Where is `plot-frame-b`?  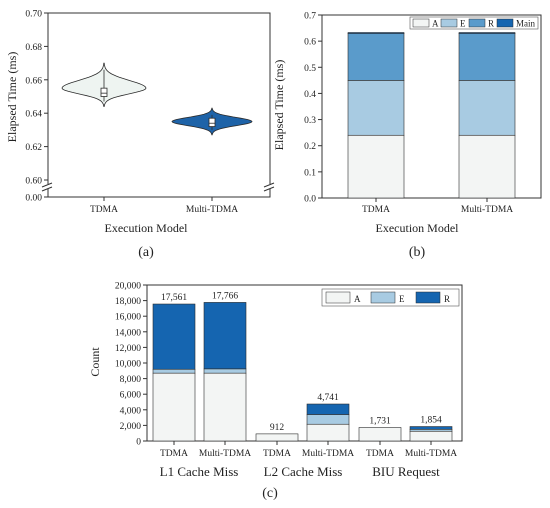
plot-frame-b is located at coordinates (431, 106).